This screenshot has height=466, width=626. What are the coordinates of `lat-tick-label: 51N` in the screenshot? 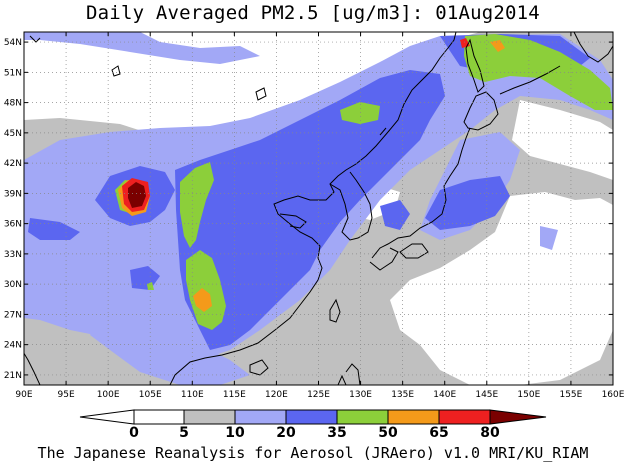 It's located at (13, 73).